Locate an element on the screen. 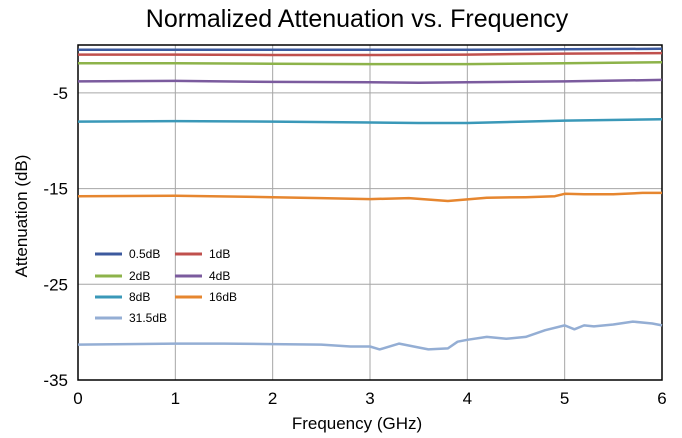 This screenshot has width=682, height=438. series-line-4dB is located at coordinates (370, 81).